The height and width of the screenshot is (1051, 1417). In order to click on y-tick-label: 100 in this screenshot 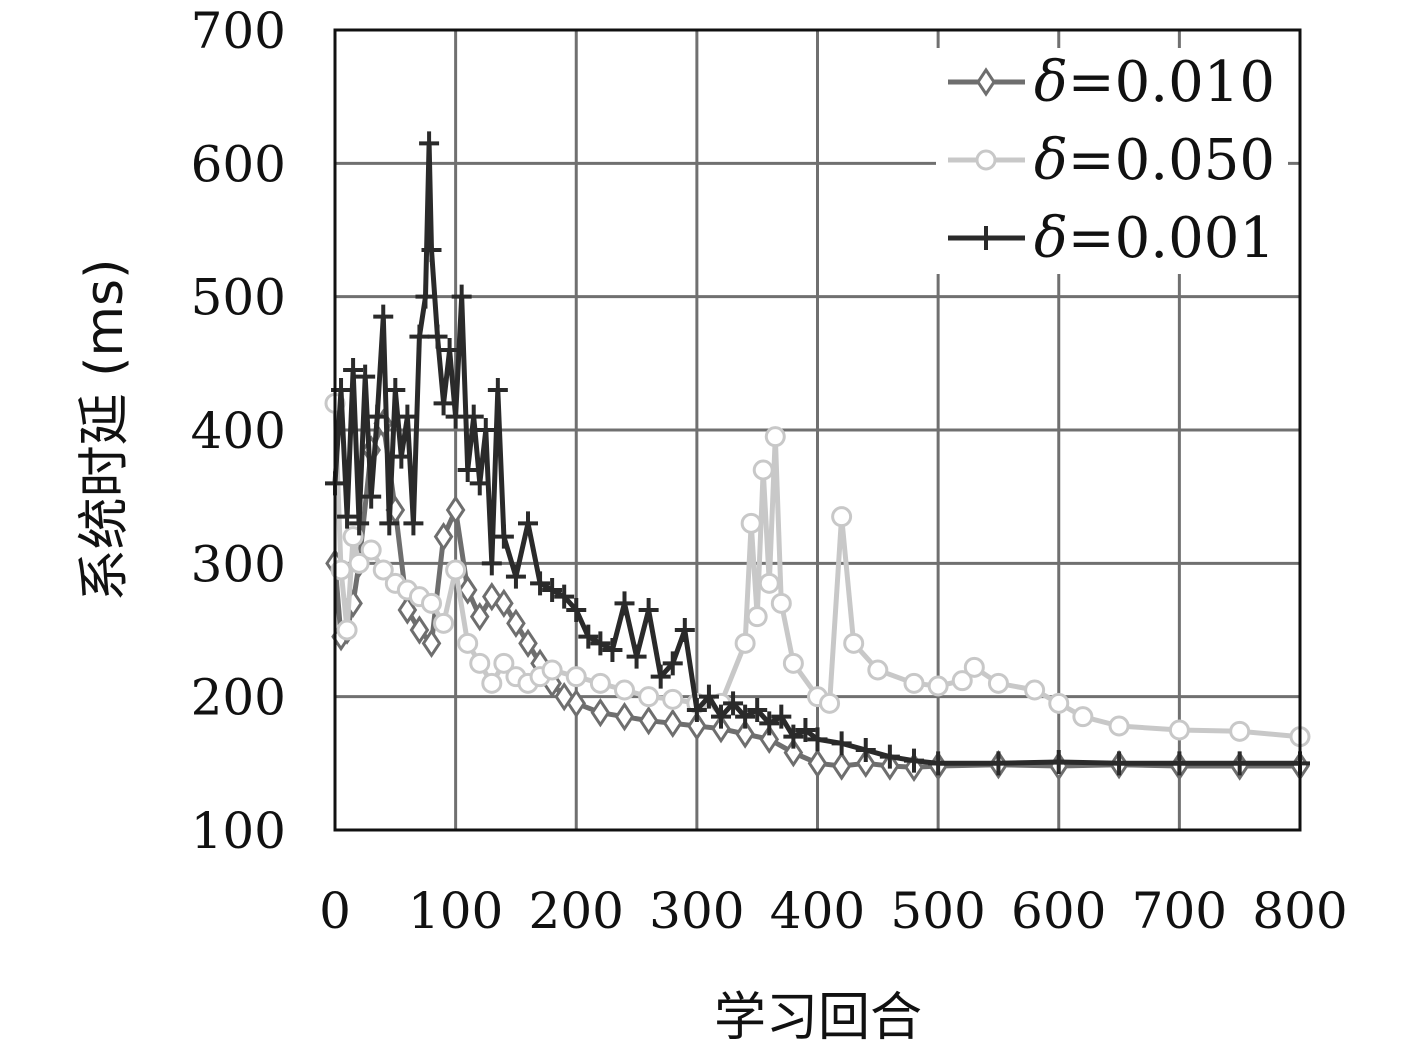, I will do `click(238, 831)`.